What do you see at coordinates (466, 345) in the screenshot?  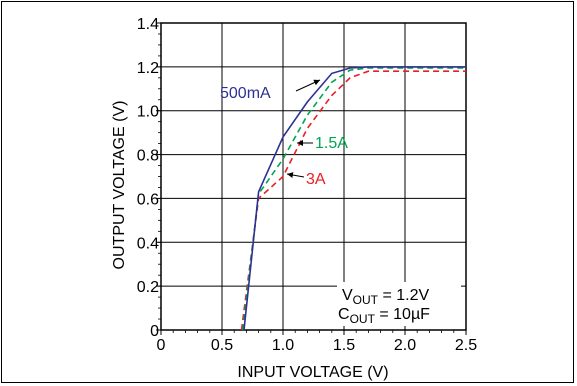 I see `x-tick-label: 2.5` at bounding box center [466, 345].